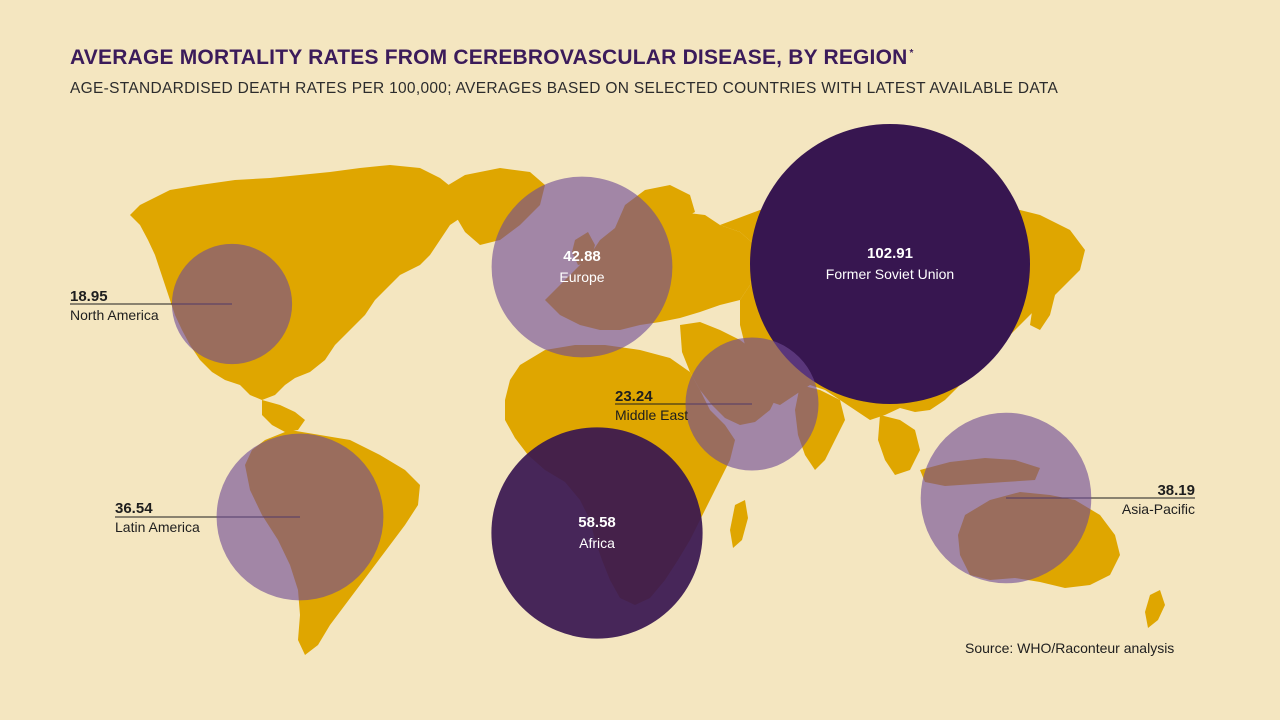 Image resolution: width=1280 pixels, height=720 pixels. I want to click on land-madagascar, so click(739, 524).